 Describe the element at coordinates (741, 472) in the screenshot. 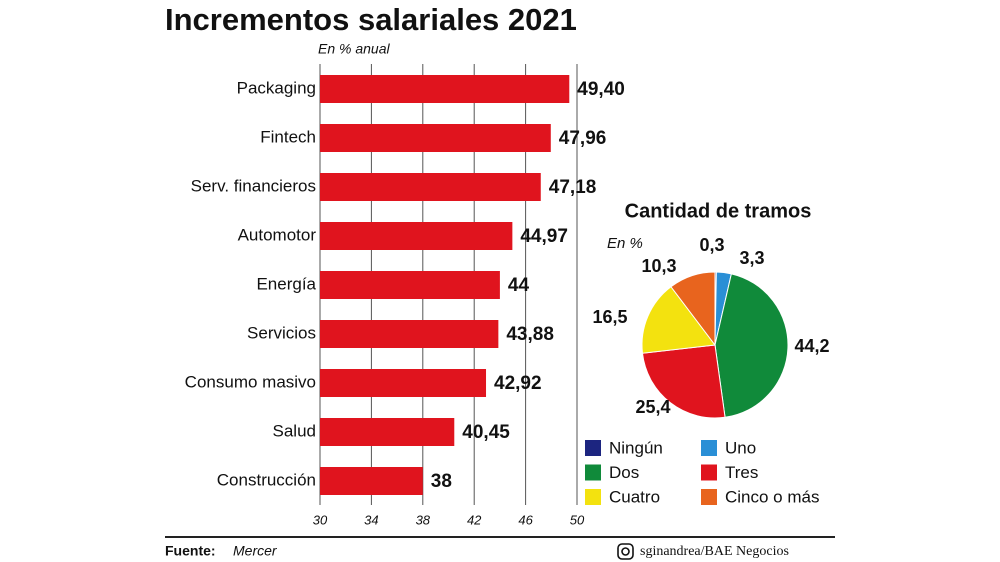

I see `legend-label: Tres` at that location.